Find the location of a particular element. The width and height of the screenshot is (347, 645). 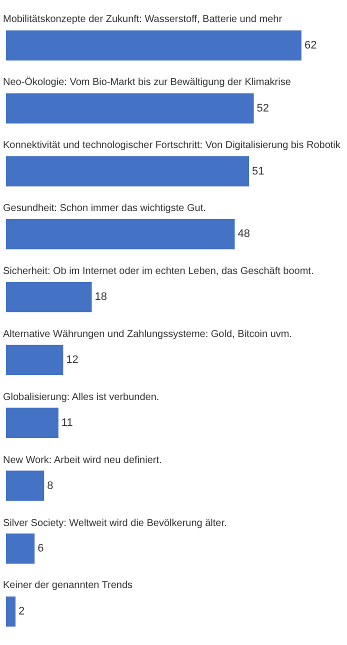

data-label: 52 is located at coordinates (263, 108).